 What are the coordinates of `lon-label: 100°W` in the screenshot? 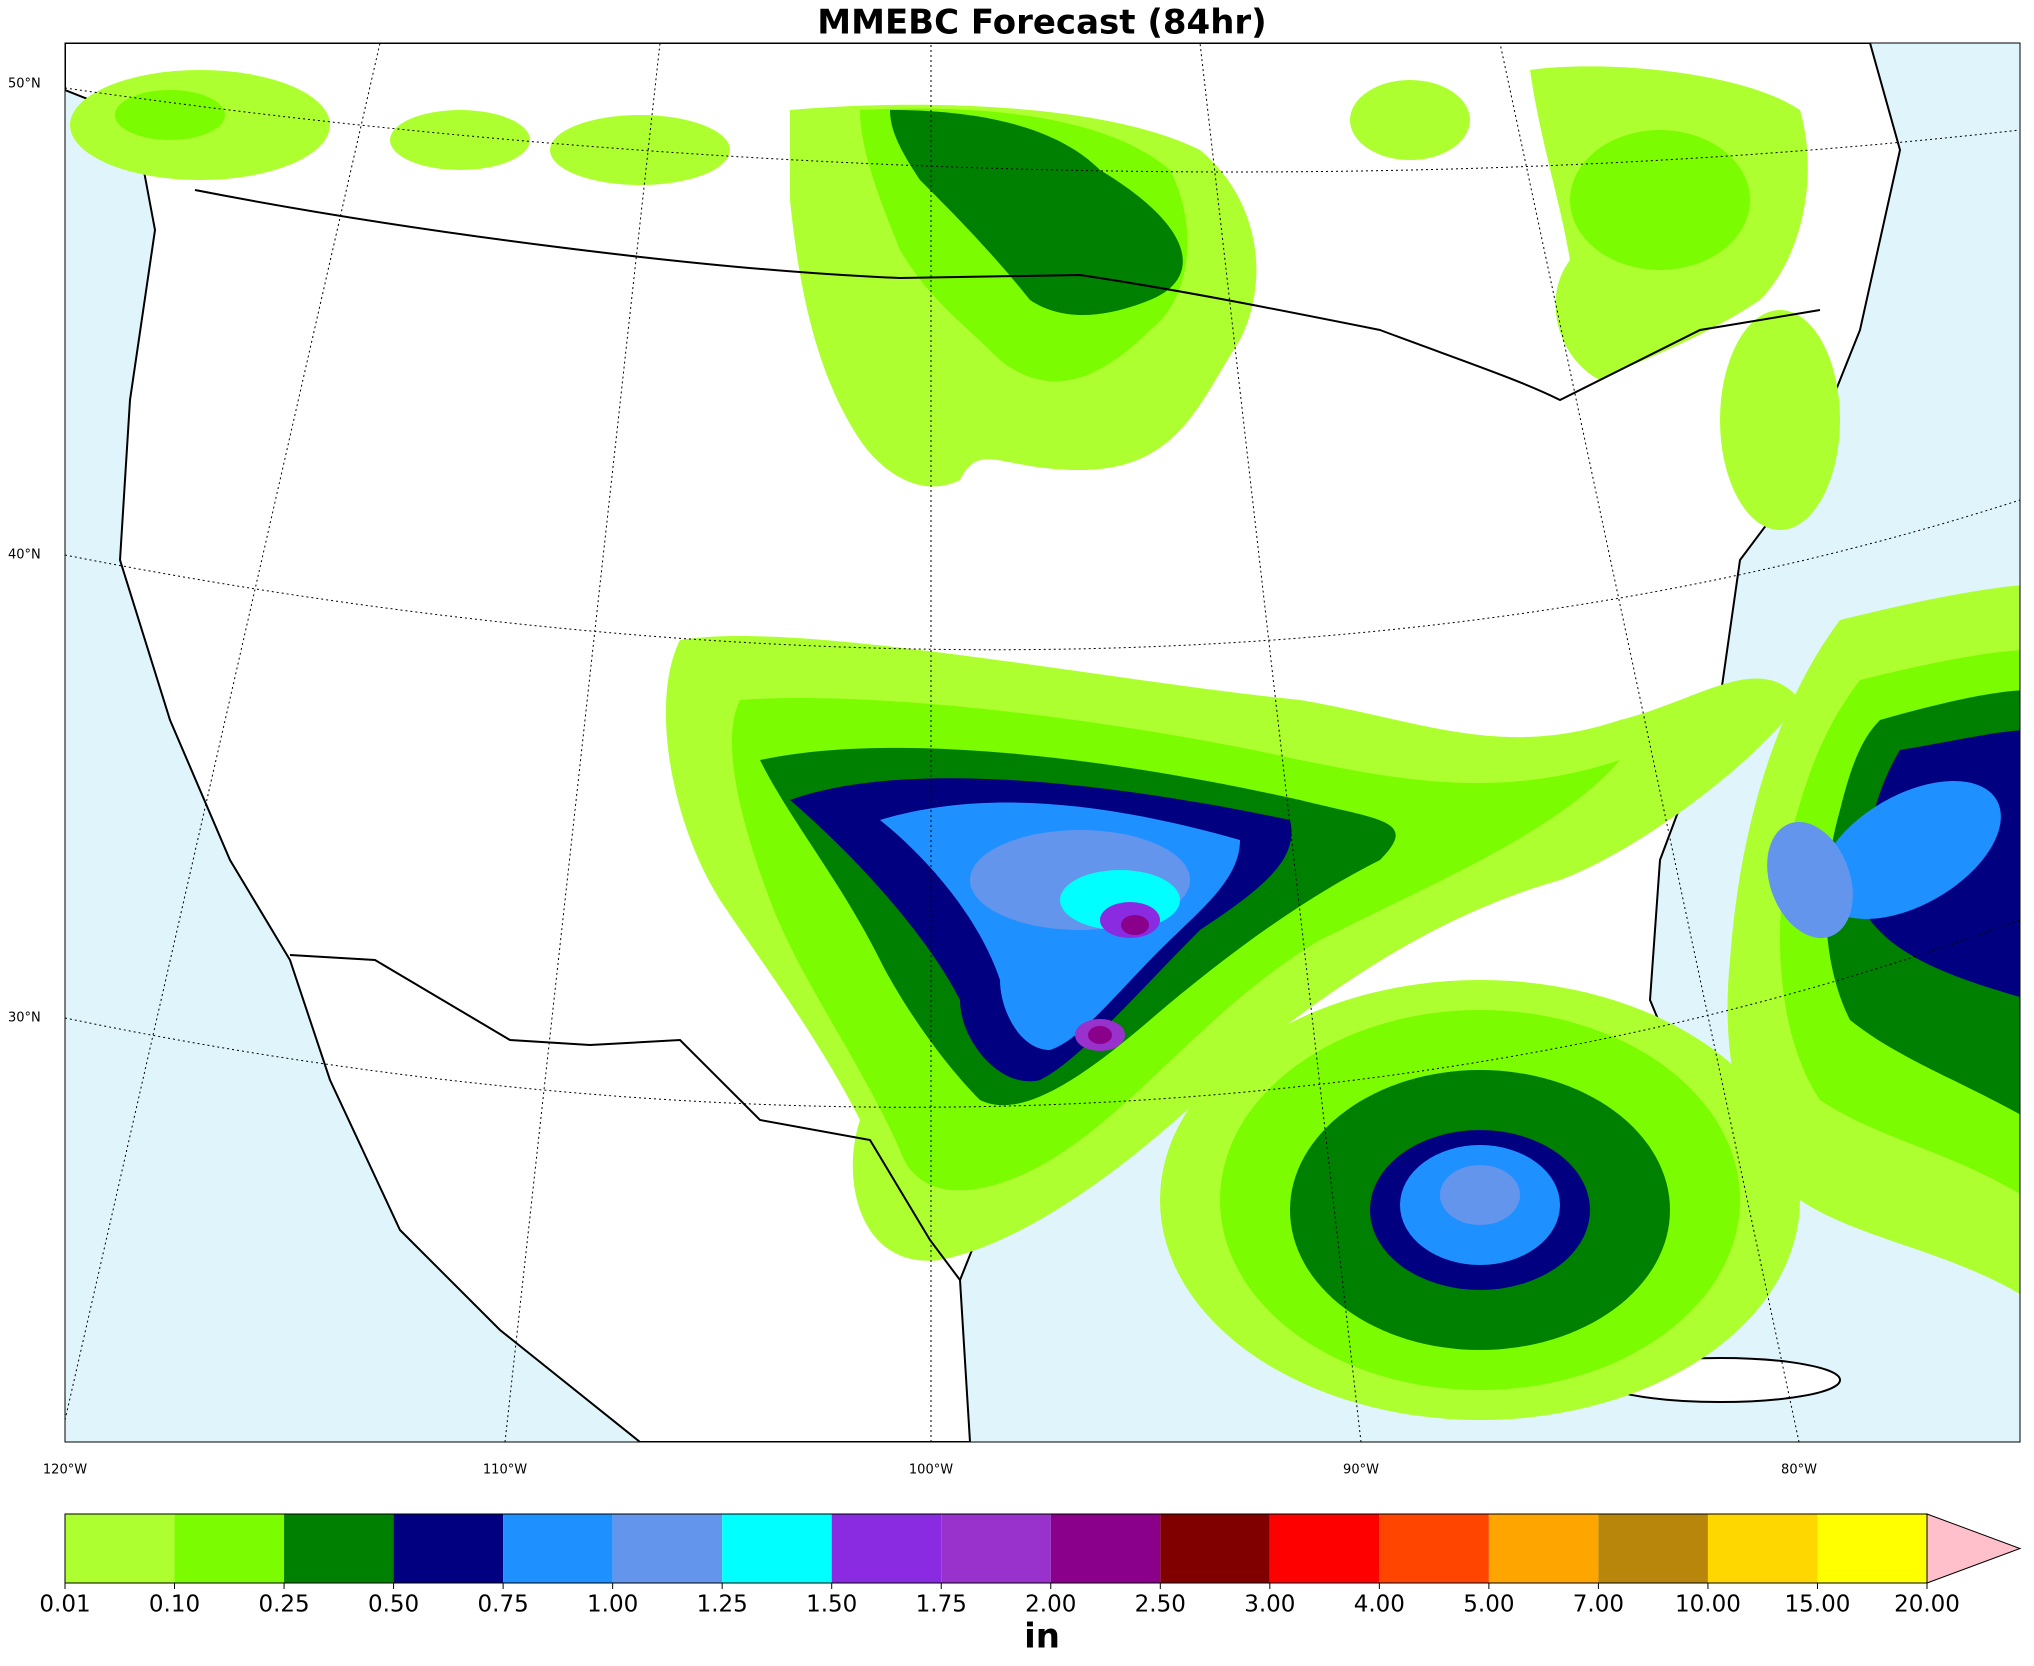 It's located at (931, 1470).